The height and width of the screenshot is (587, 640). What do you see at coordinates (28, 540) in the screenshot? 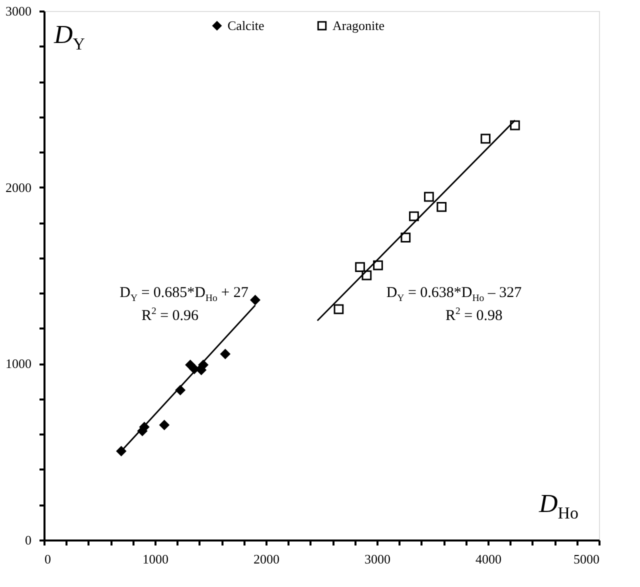
I see `y-tick-label: 0` at bounding box center [28, 540].